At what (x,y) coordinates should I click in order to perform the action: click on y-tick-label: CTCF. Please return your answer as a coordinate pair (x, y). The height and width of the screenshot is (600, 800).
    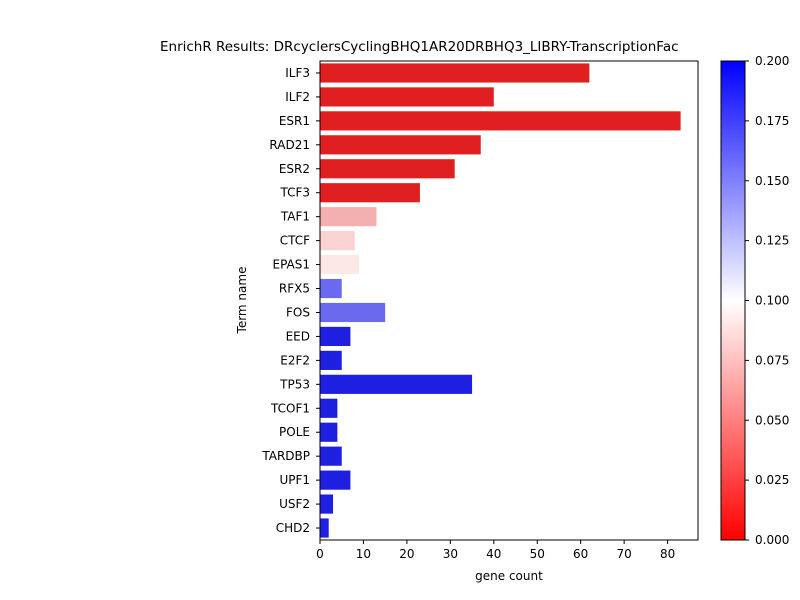
    Looking at the image, I should click on (295, 241).